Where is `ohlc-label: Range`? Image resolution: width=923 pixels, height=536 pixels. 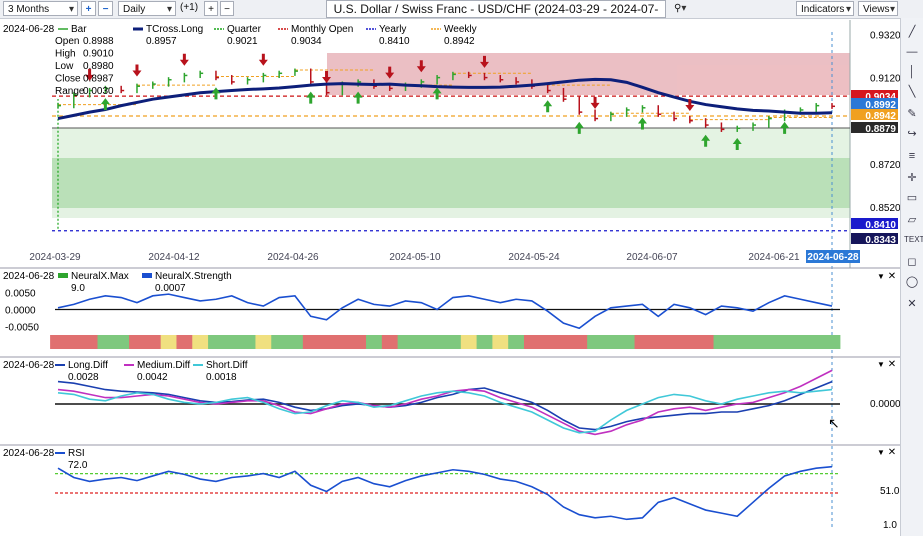
ohlc-label: Range is located at coordinates (70, 91).